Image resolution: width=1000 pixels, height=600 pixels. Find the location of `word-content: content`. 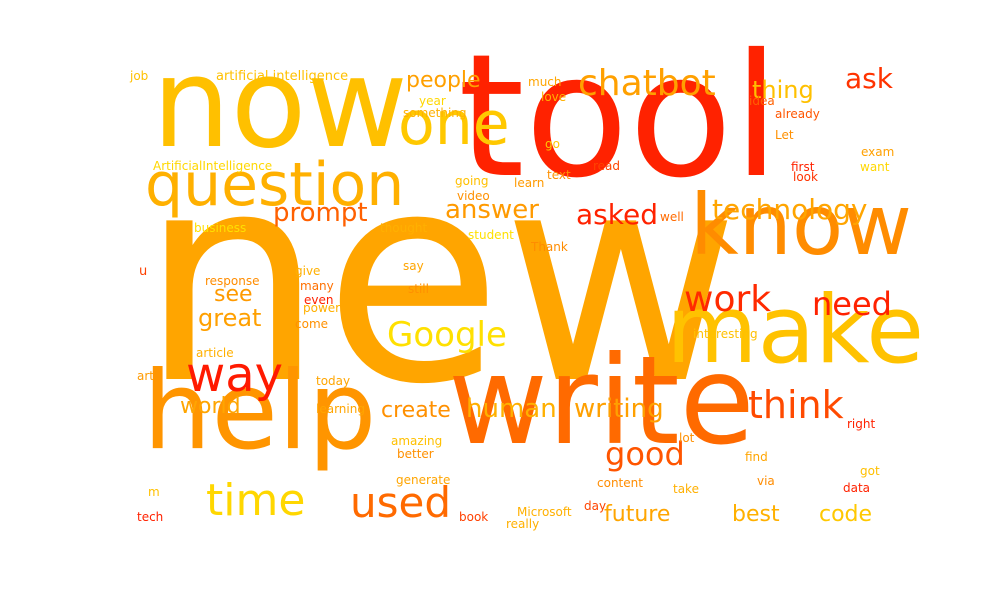

word-content: content is located at coordinates (620, 483).